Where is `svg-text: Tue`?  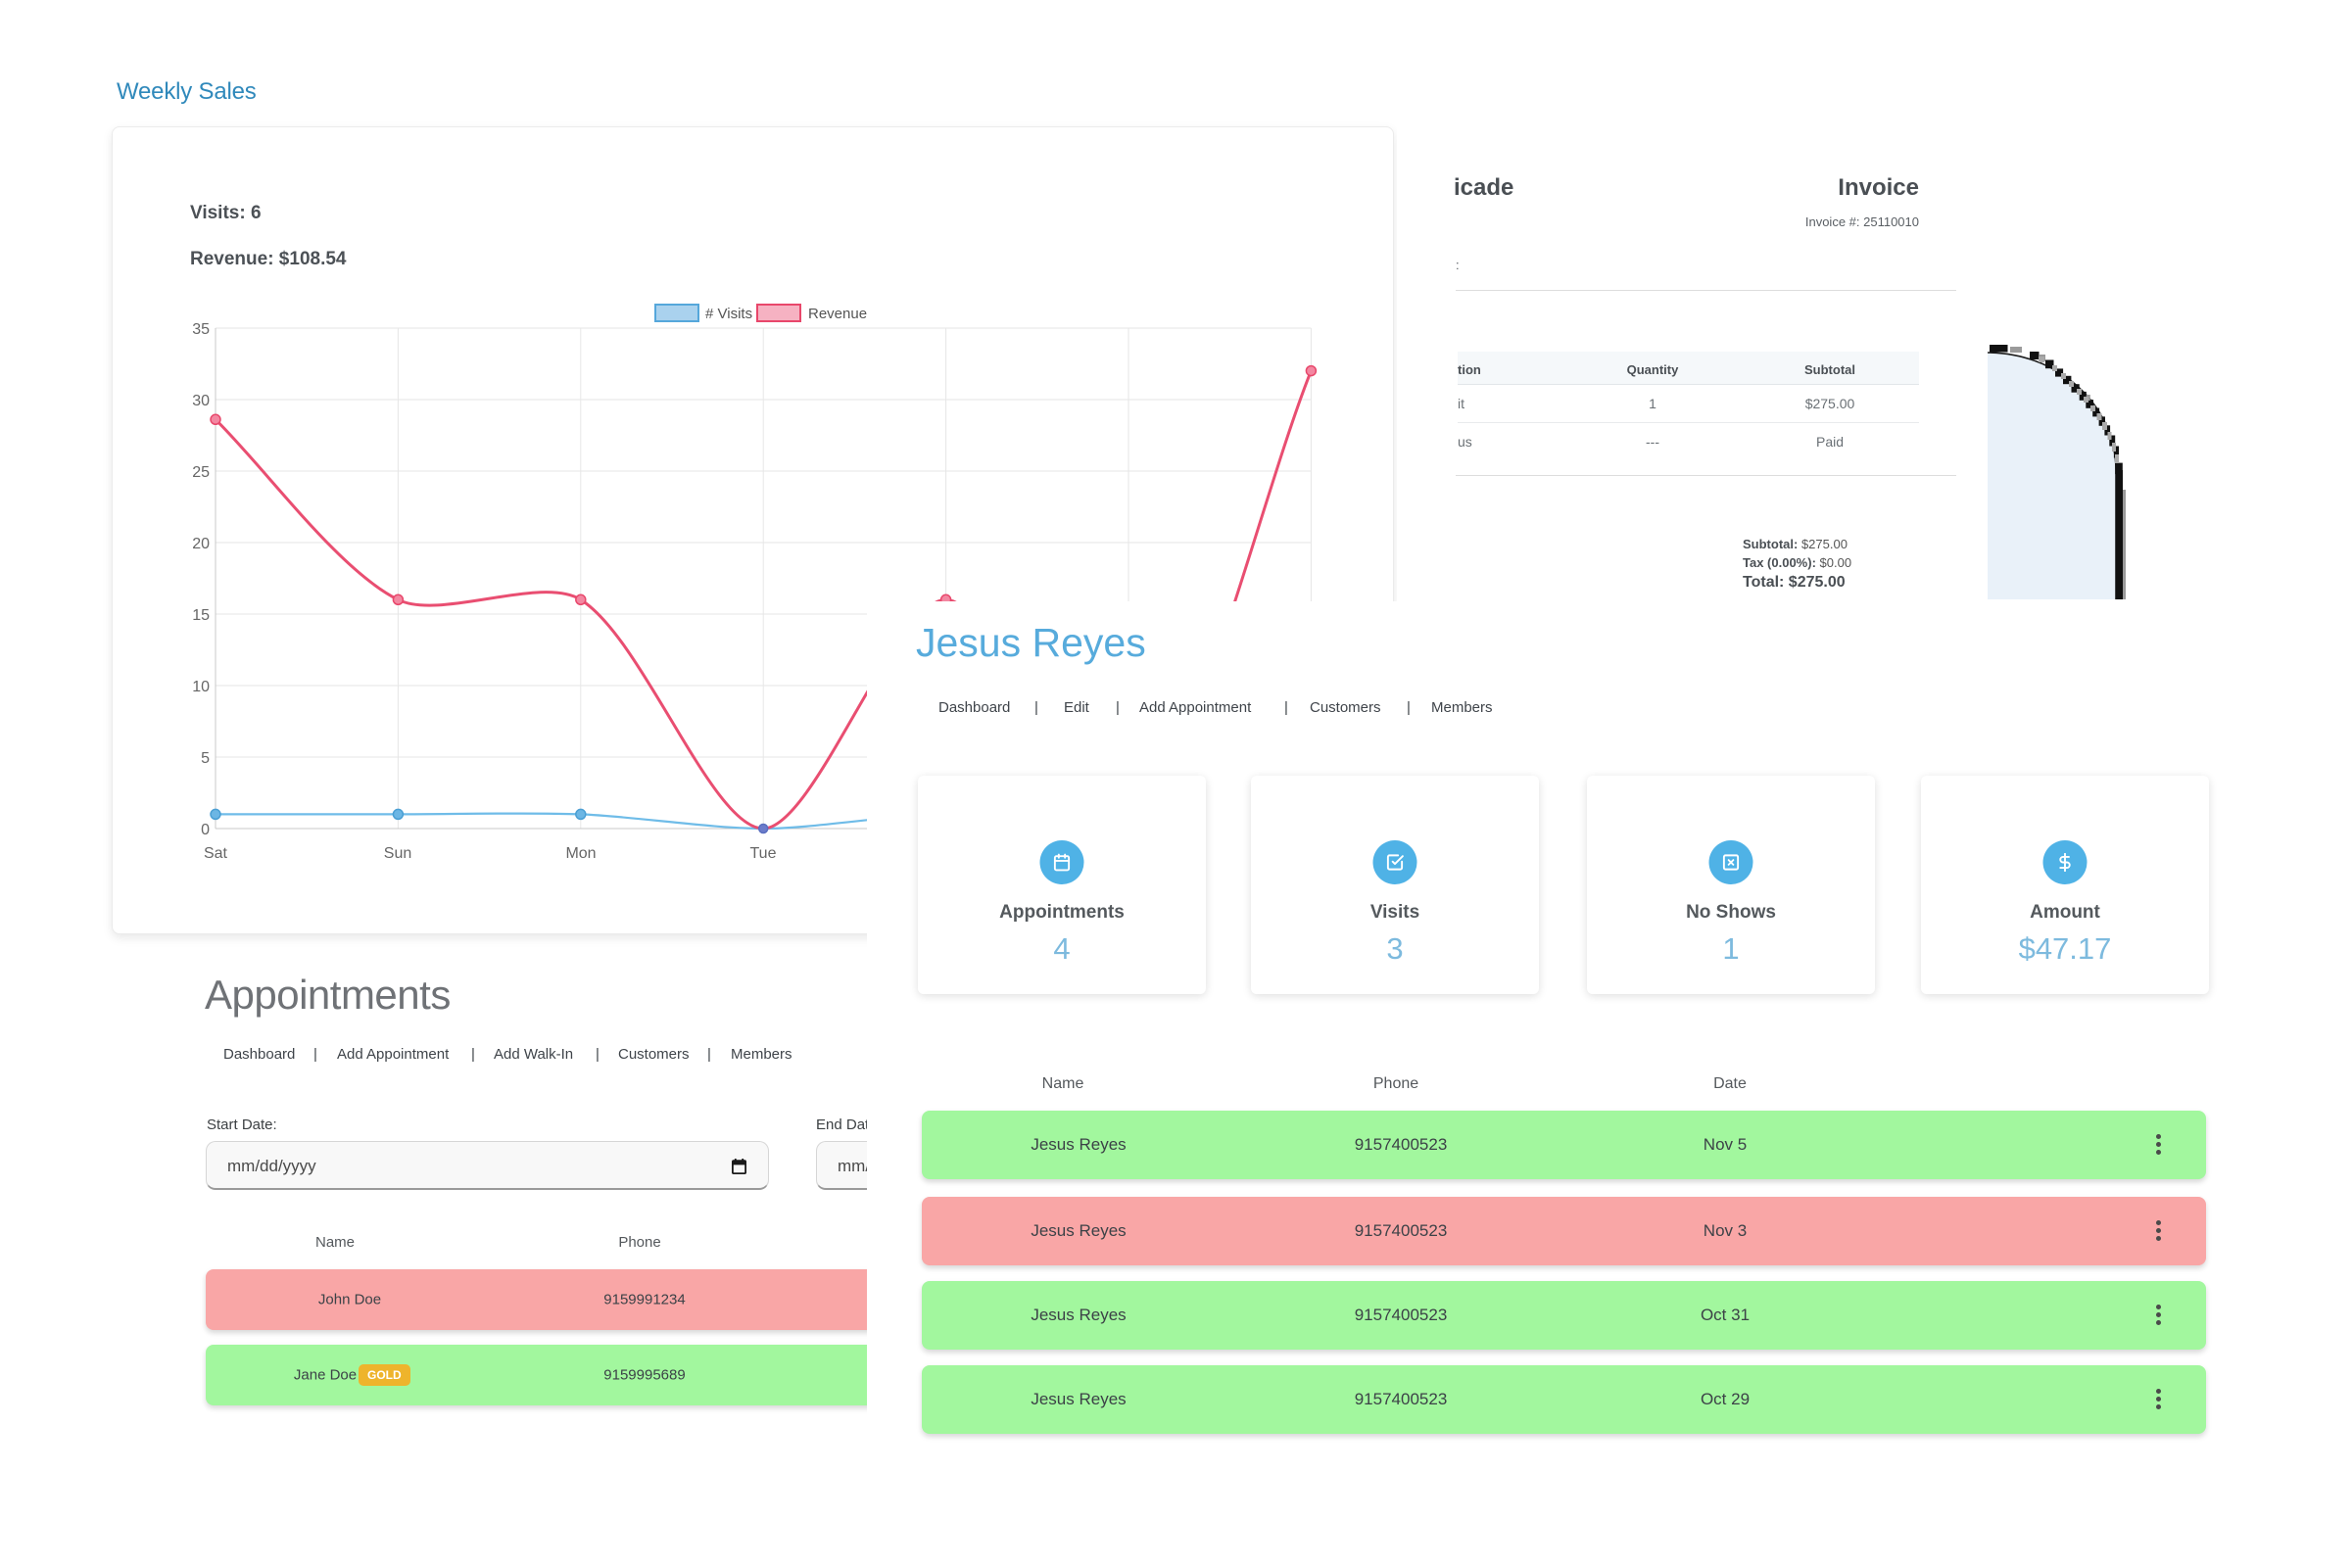
svg-text: Tue is located at coordinates (763, 854).